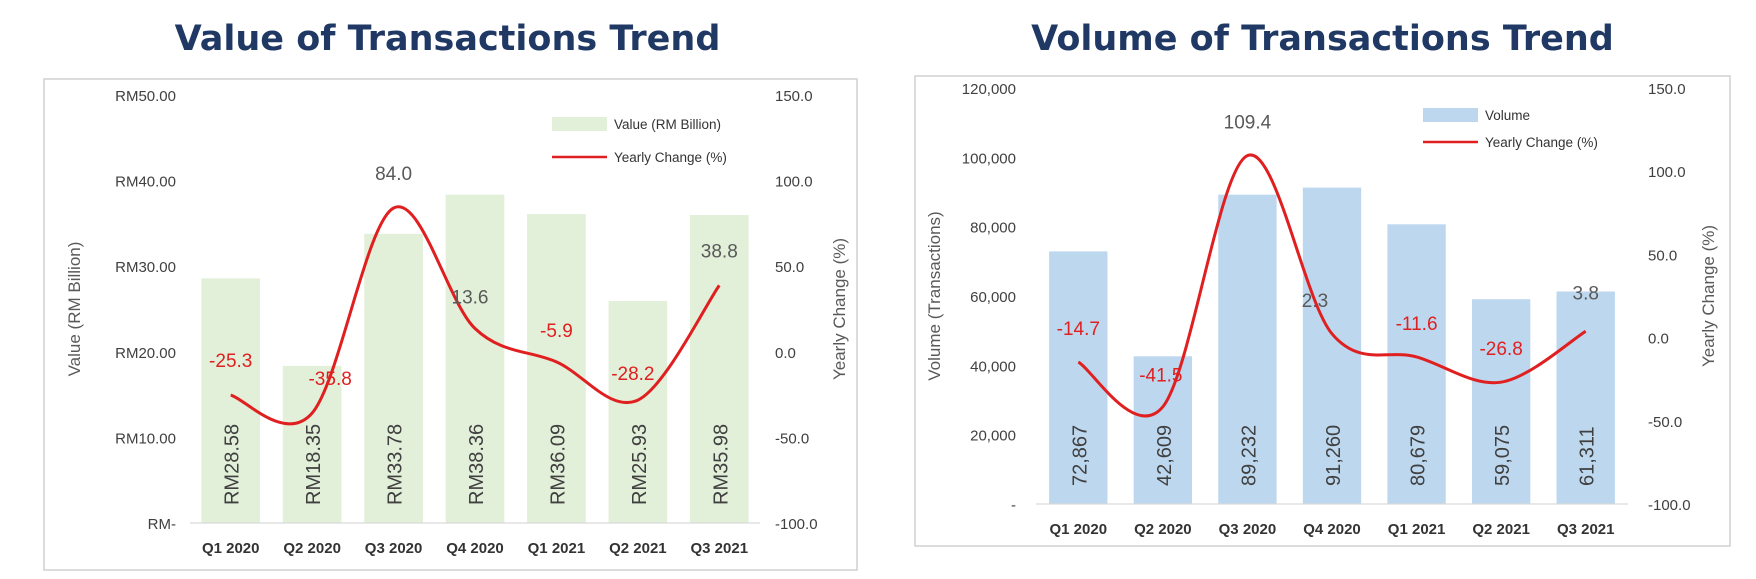 This screenshot has width=1756, height=579. Describe the element at coordinates (721, 464) in the screenshot. I see `value-bar-label-6: RM35.98` at that location.